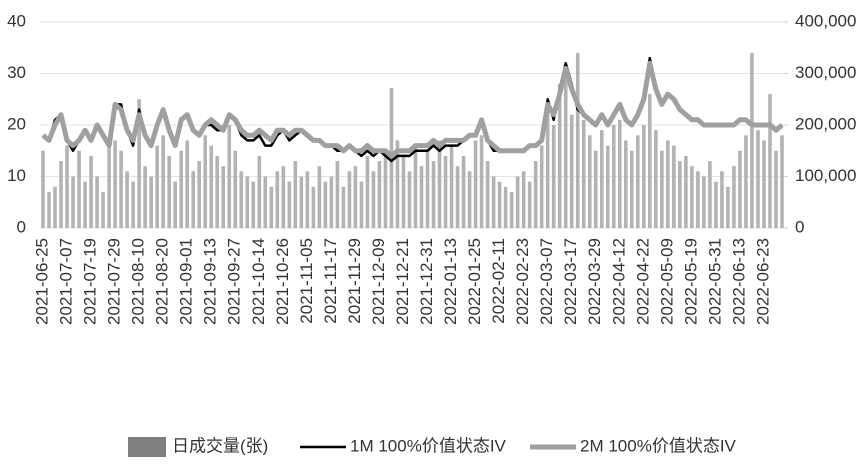 The height and width of the screenshot is (476, 866). Describe the element at coordinates (658, 445) in the screenshot. I see `legend-label: 2M 100%价值状态IV` at that location.